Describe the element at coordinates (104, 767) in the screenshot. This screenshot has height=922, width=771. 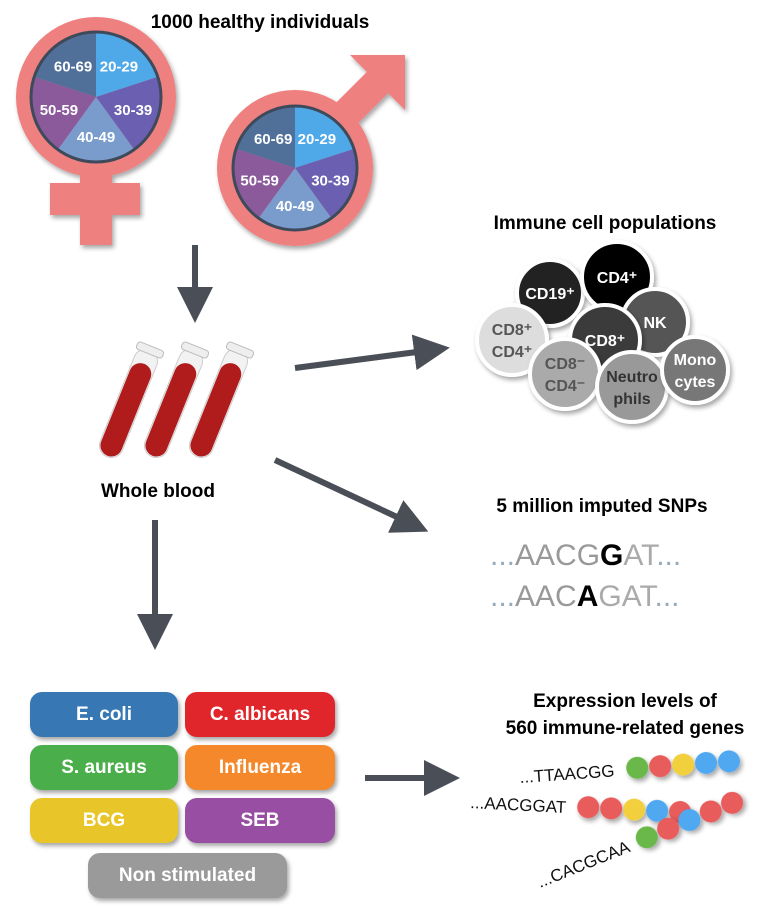
I see `stimulus-s-aureus: S. aureus` at that location.